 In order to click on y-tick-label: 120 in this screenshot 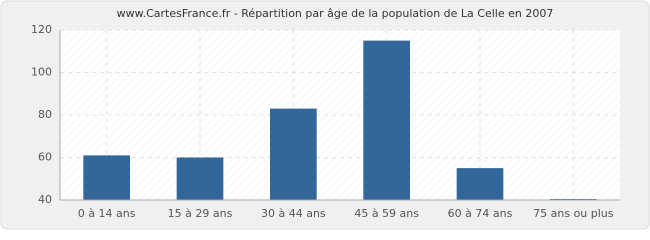, I will do `click(41, 29)`.